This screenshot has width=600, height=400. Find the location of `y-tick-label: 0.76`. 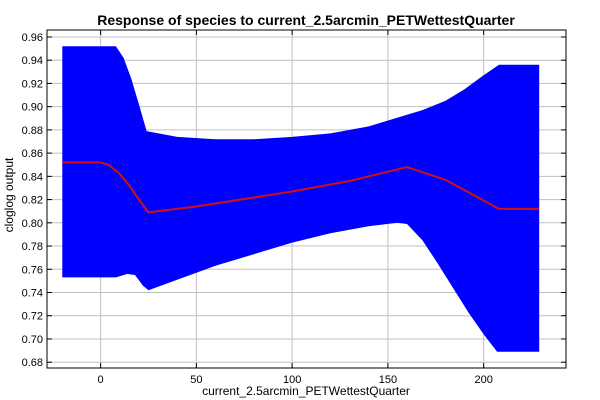

y-tick-label: 0.76 is located at coordinates (32, 270).